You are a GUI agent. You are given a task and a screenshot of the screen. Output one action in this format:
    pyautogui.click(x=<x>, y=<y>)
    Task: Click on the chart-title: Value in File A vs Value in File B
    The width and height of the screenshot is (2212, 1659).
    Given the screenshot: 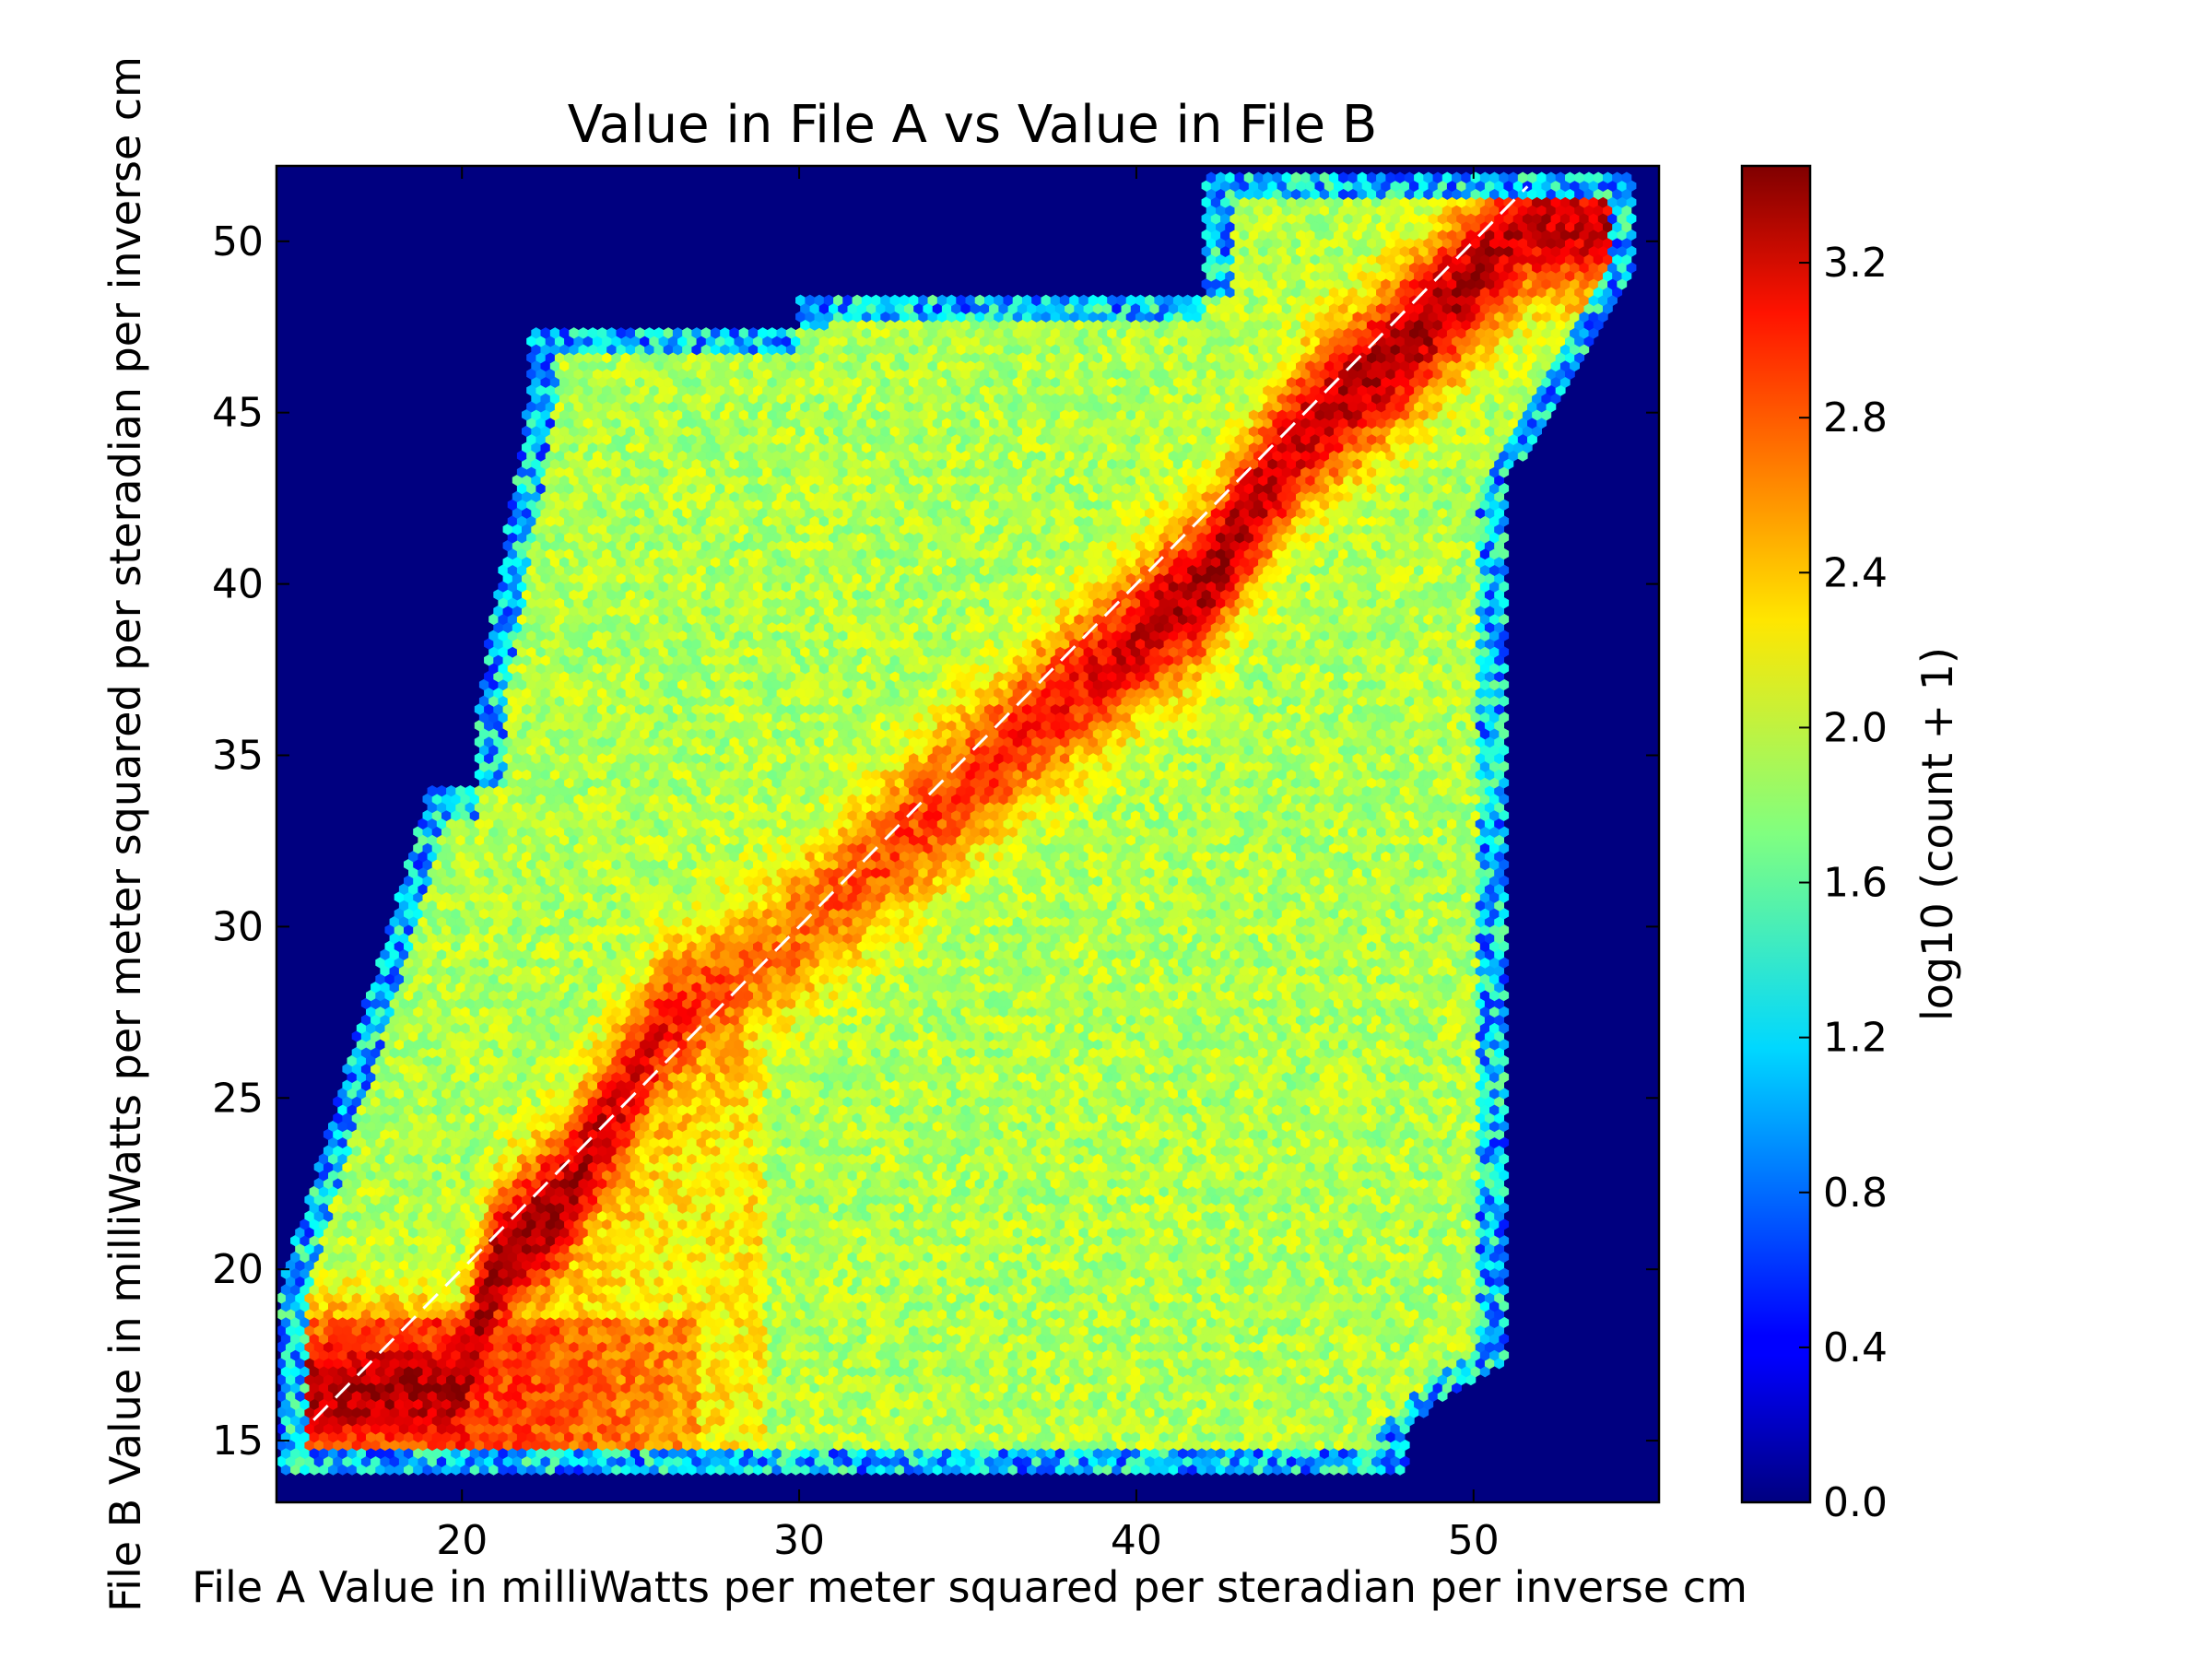 What is the action you would take?
    pyautogui.click(x=973, y=125)
    